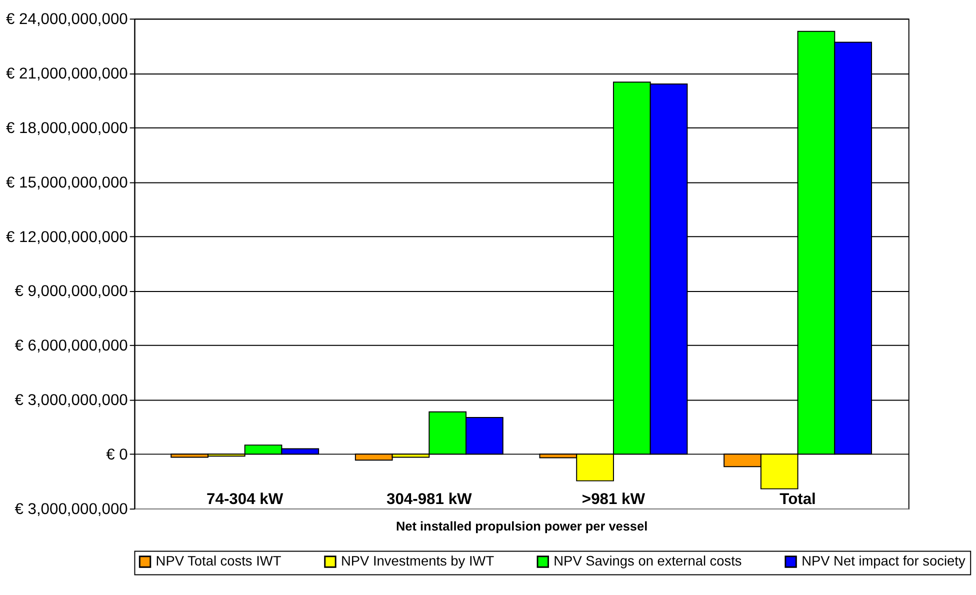  Describe the element at coordinates (117, 455) in the screenshot. I see `y-tick-label: € 0` at that location.